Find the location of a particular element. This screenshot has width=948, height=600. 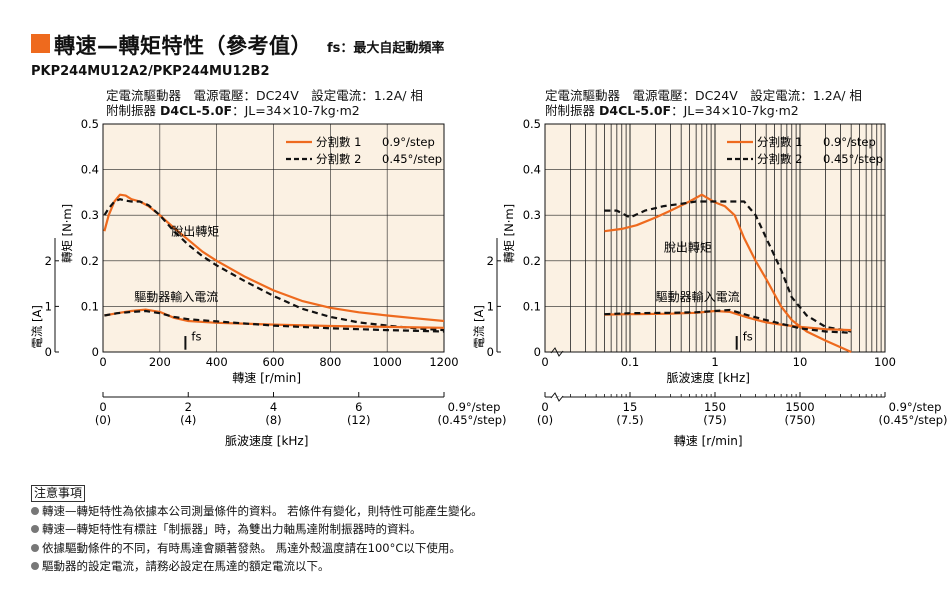

secondary-tick-sub: (4) is located at coordinates (188, 420).